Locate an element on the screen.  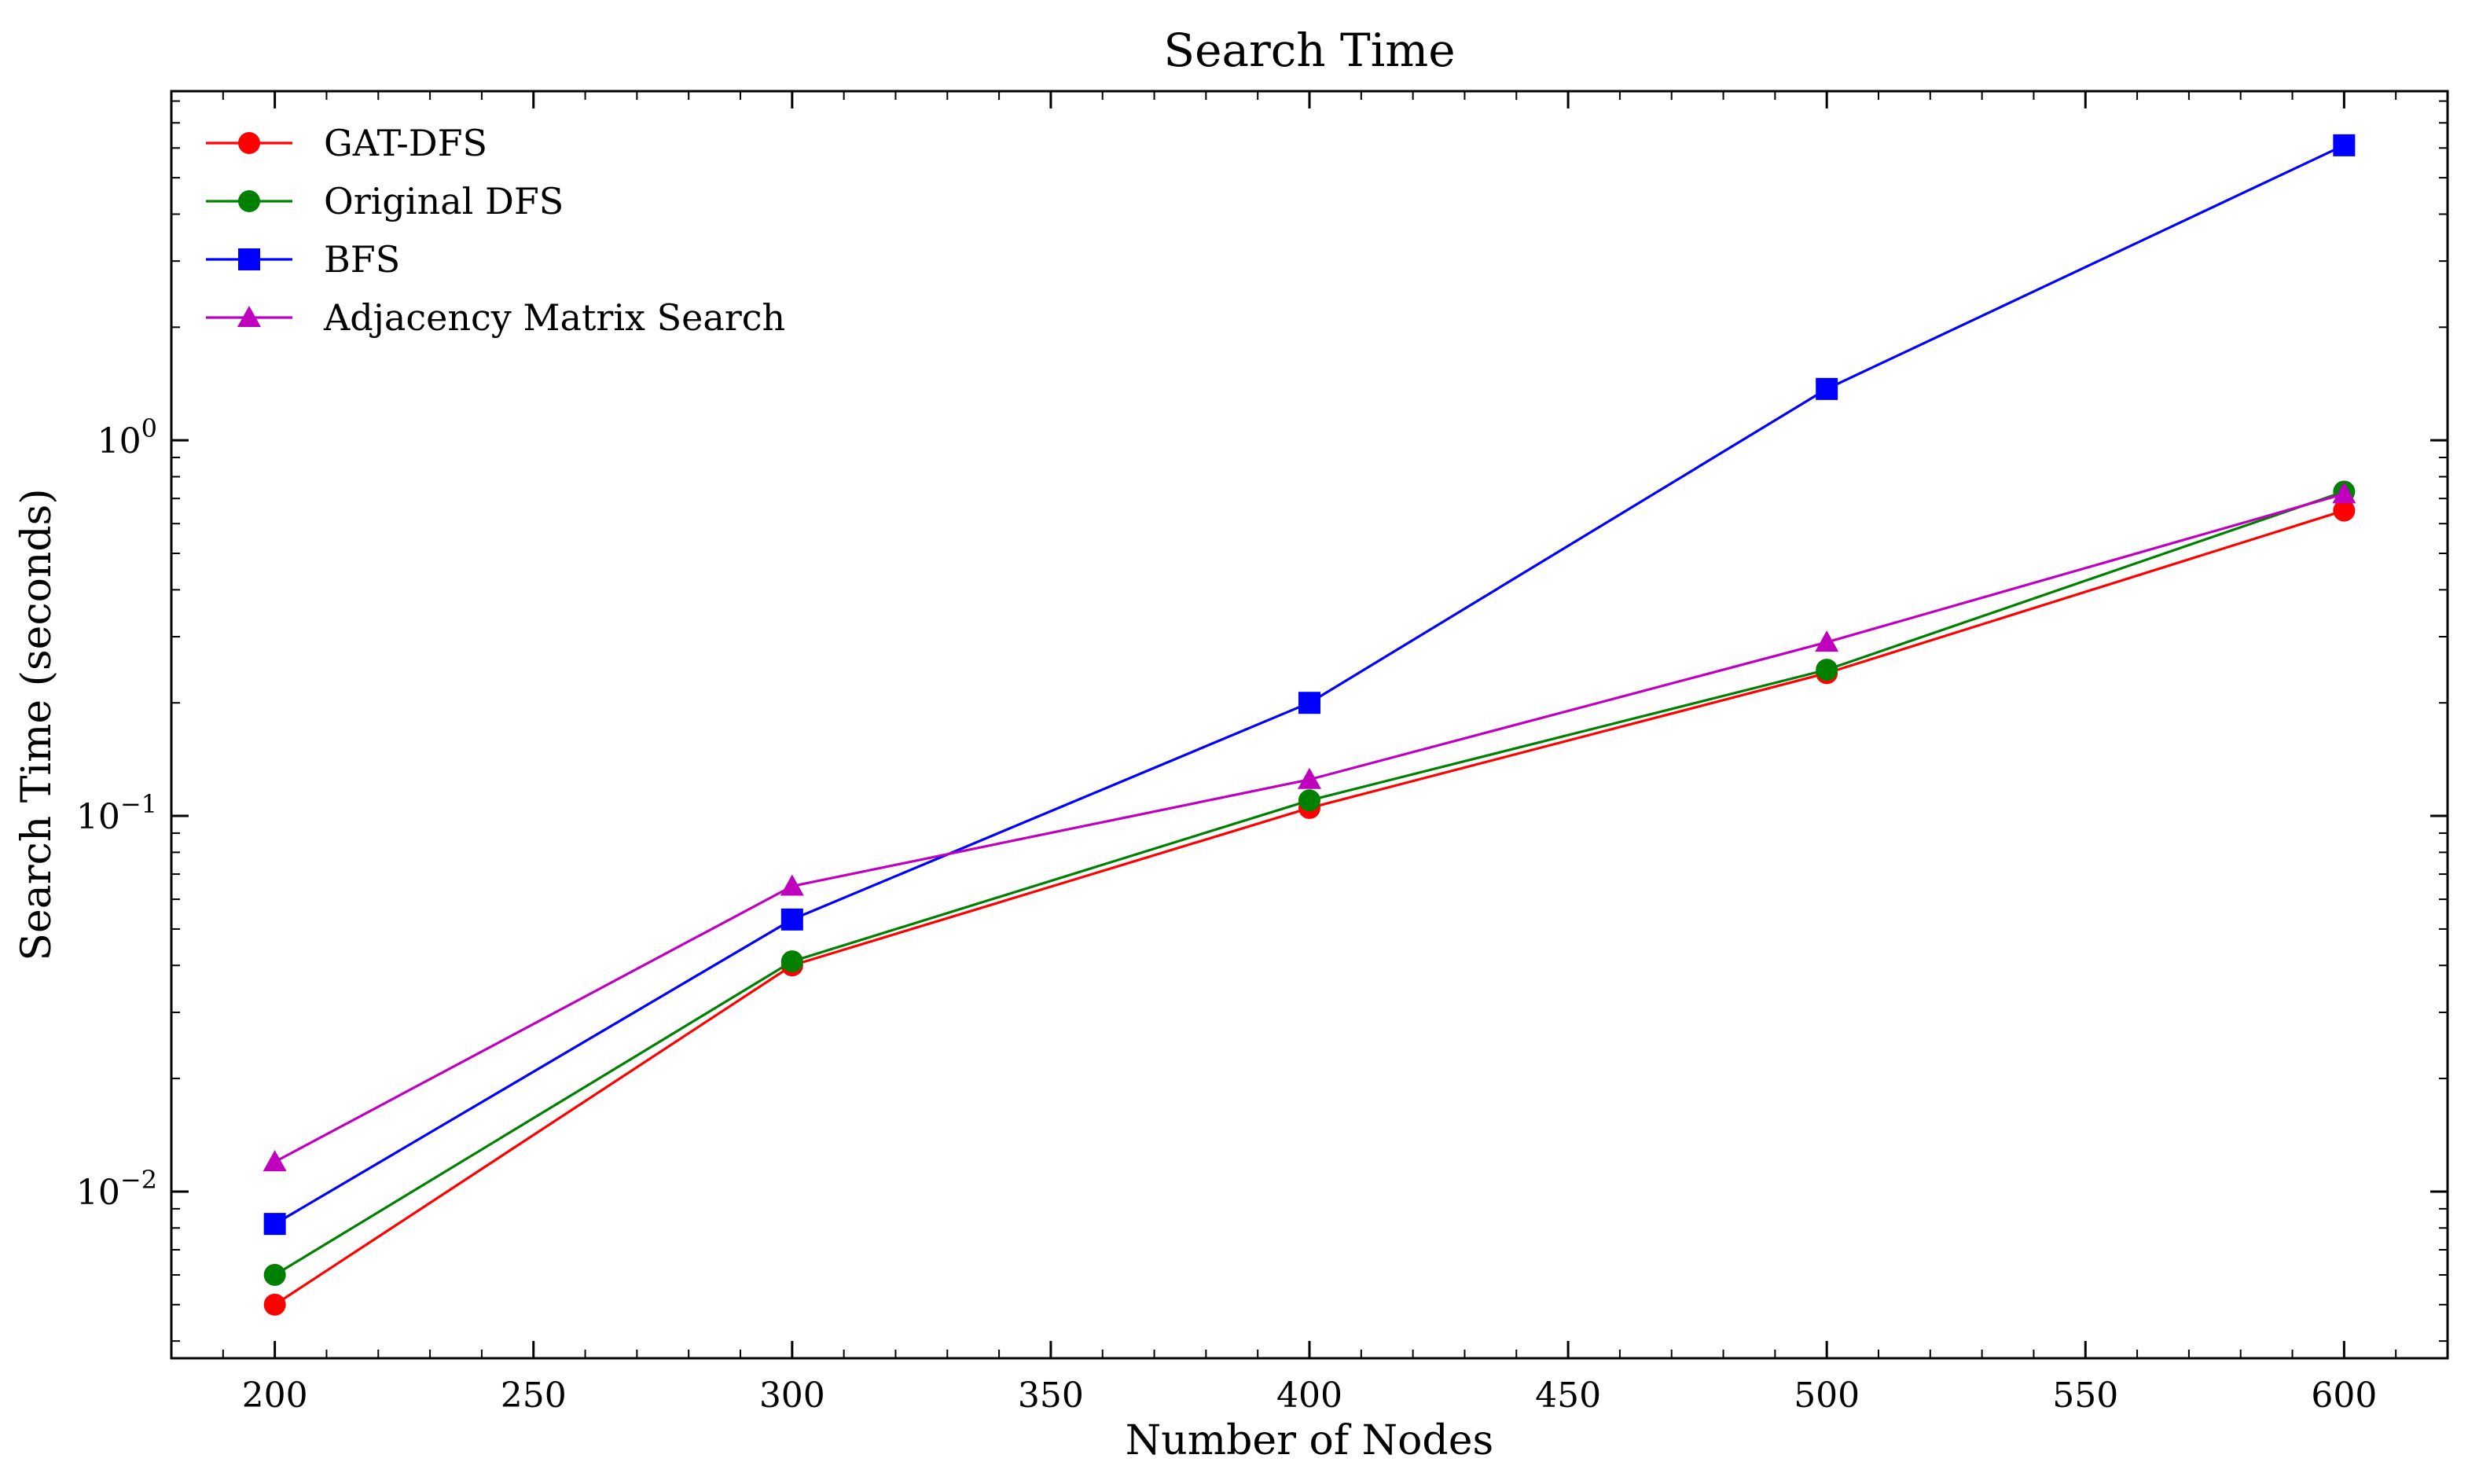
x-axis-label: Number of Nodes is located at coordinates (1310, 1440).